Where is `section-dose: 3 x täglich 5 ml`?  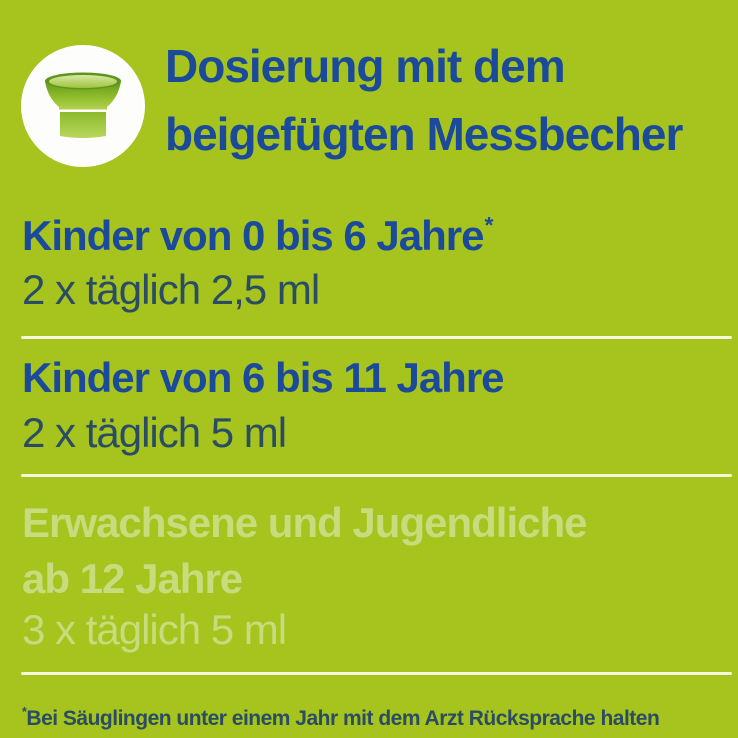 section-dose: 3 x täglich 5 ml is located at coordinates (154, 629).